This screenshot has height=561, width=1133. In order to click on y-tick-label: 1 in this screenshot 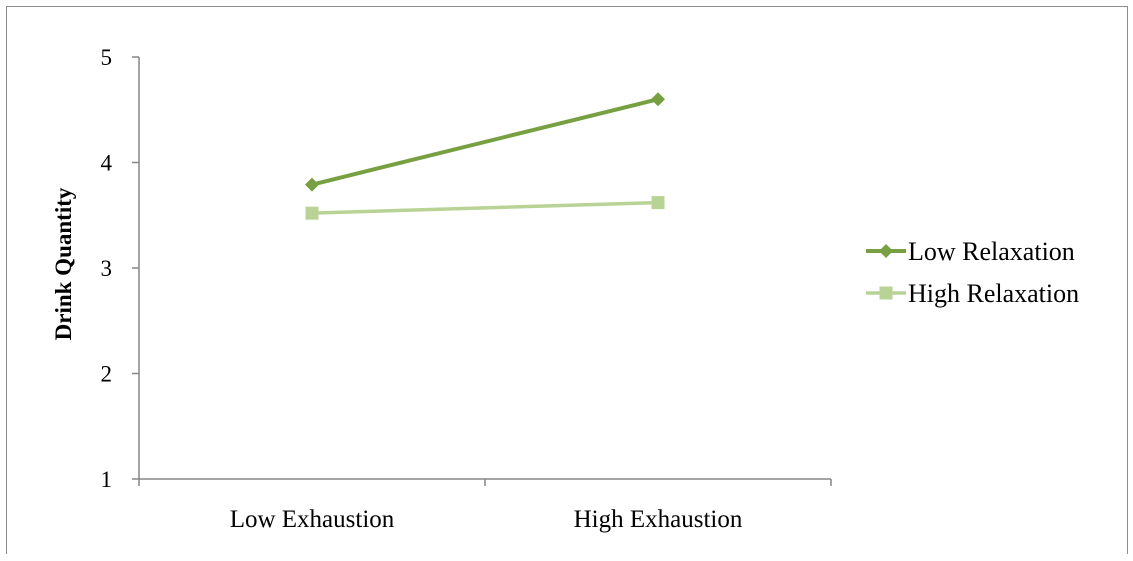, I will do `click(107, 479)`.